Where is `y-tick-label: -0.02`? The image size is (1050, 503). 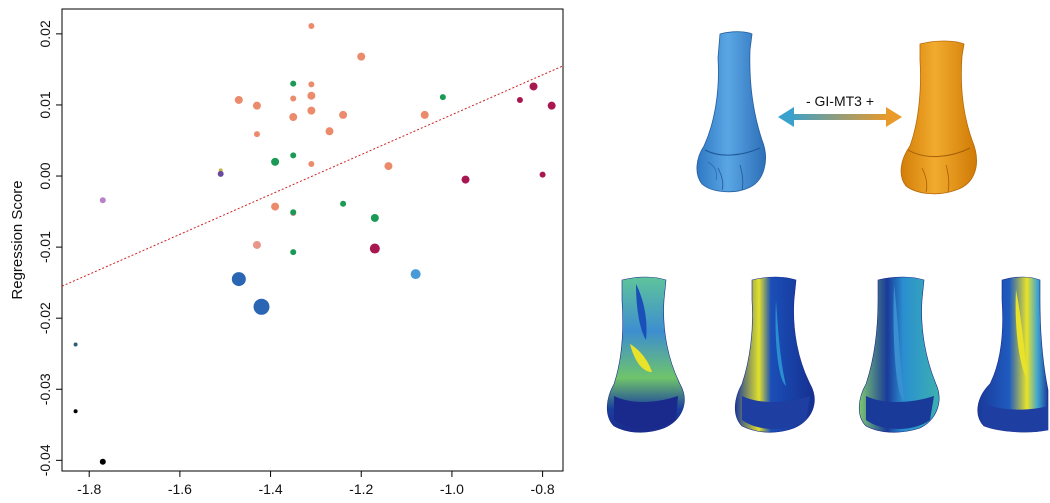
y-tick-label: -0.02 is located at coordinates (45, 318).